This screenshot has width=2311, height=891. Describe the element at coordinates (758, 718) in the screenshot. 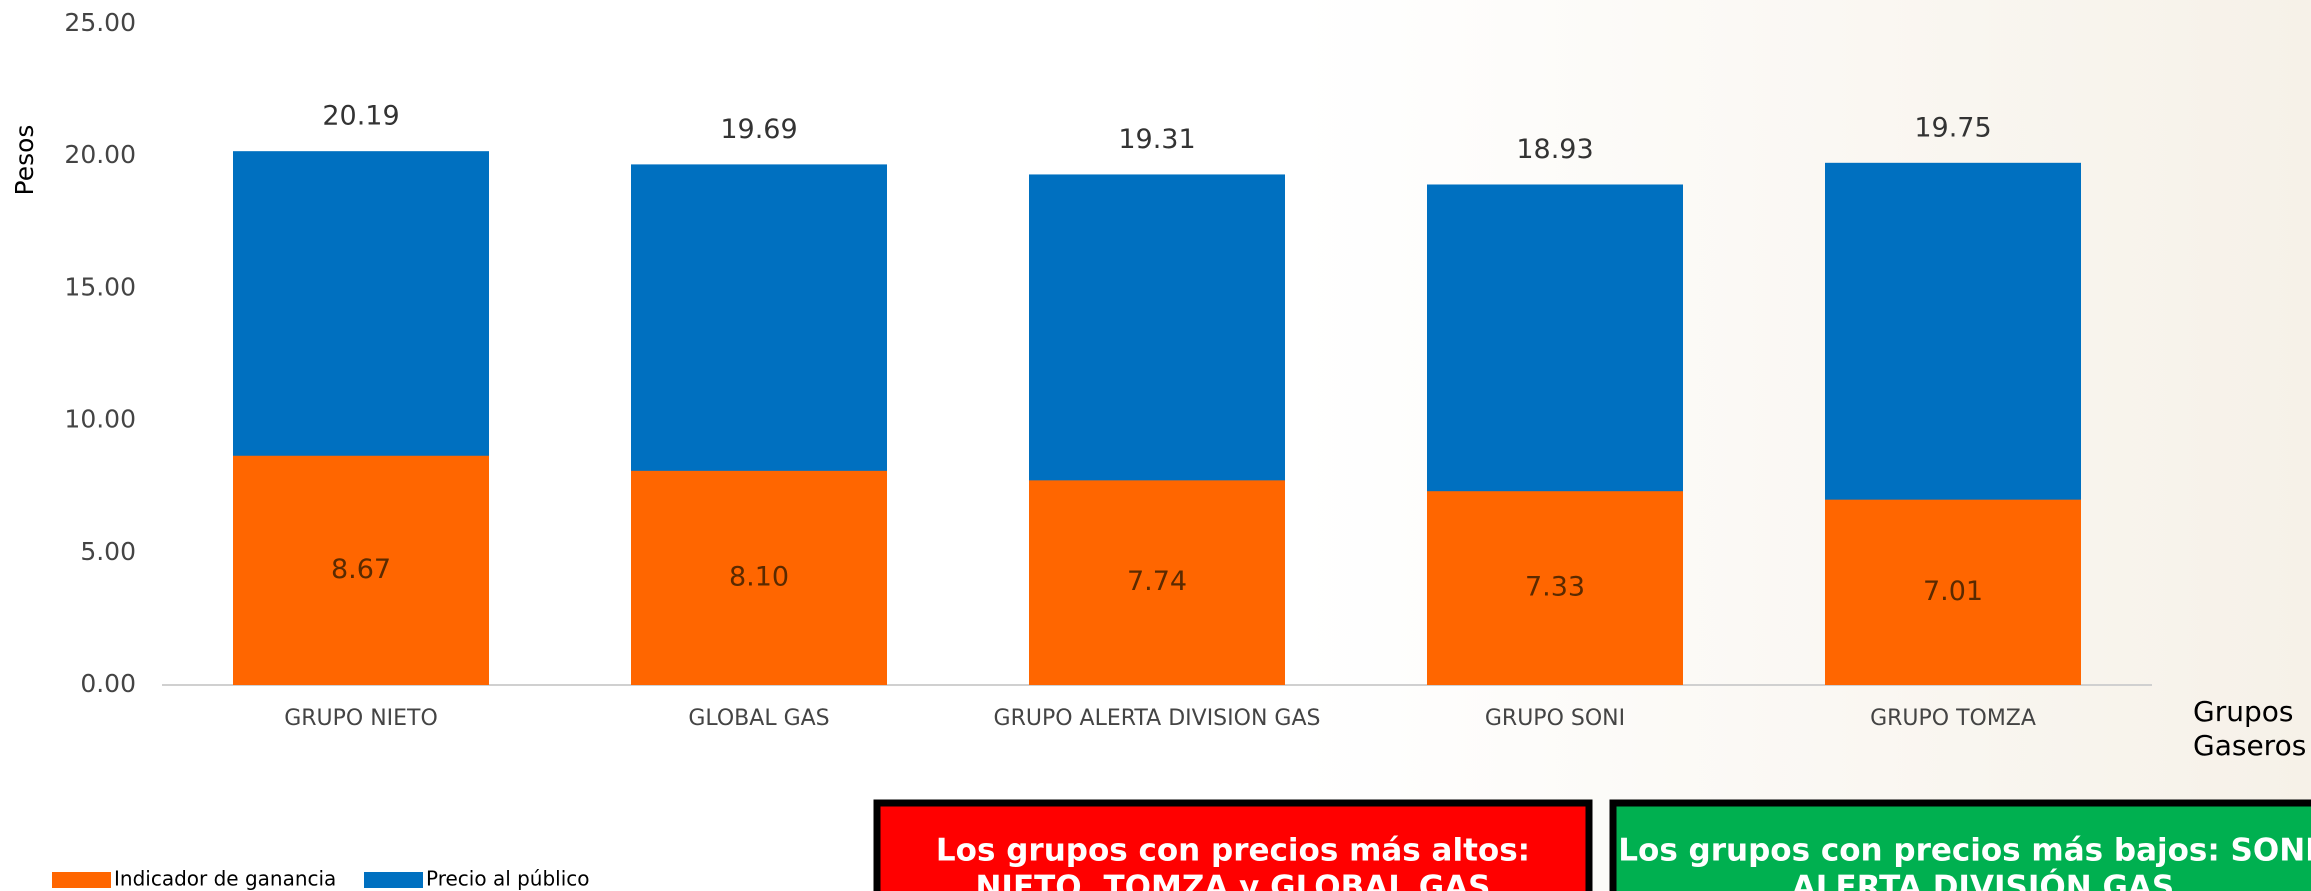

I see `x-tick-label: GLOBAL GAS` at that location.